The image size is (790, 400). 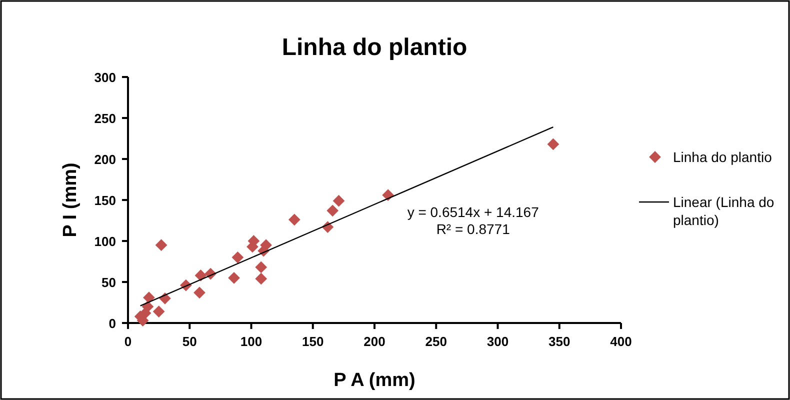 I want to click on chart-title: Linha do plantio, so click(x=375, y=47).